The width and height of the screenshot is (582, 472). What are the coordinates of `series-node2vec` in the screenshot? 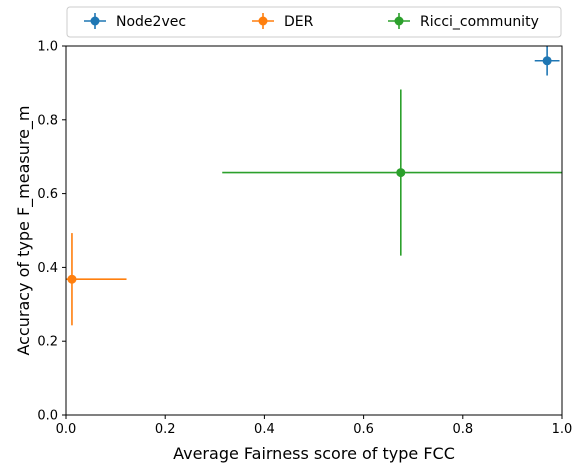 It's located at (547, 61).